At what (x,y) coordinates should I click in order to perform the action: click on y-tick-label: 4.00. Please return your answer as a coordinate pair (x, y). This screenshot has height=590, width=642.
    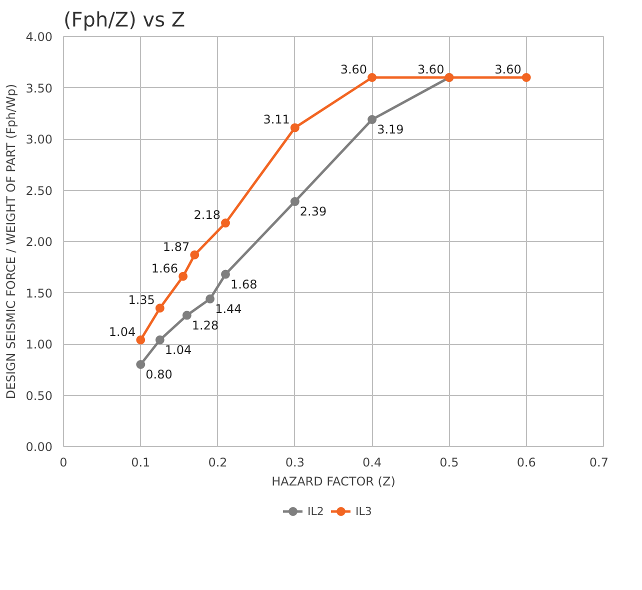
    Looking at the image, I should click on (39, 37).